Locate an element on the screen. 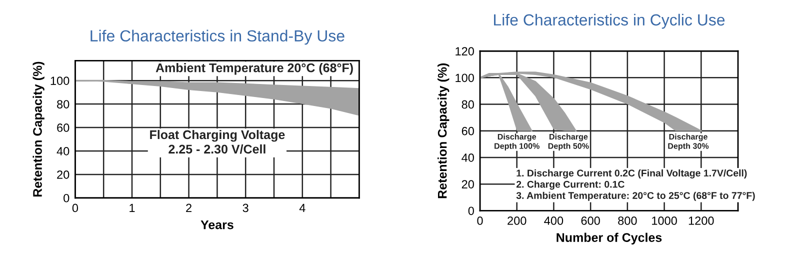 Image resolution: width=800 pixels, height=266 pixels. x-tick-label: 2 is located at coordinates (189, 208).